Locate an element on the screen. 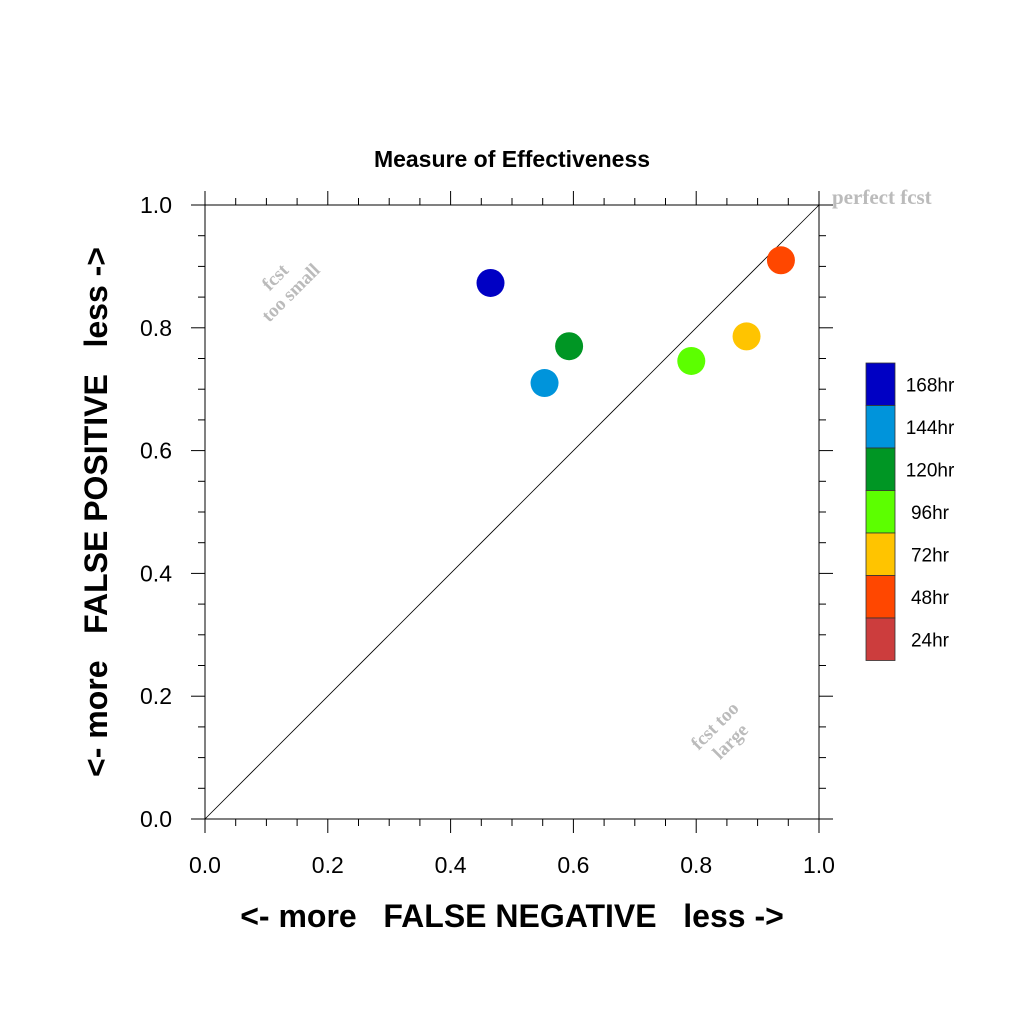  legend-label-72hr: 72hr is located at coordinates (930, 555).